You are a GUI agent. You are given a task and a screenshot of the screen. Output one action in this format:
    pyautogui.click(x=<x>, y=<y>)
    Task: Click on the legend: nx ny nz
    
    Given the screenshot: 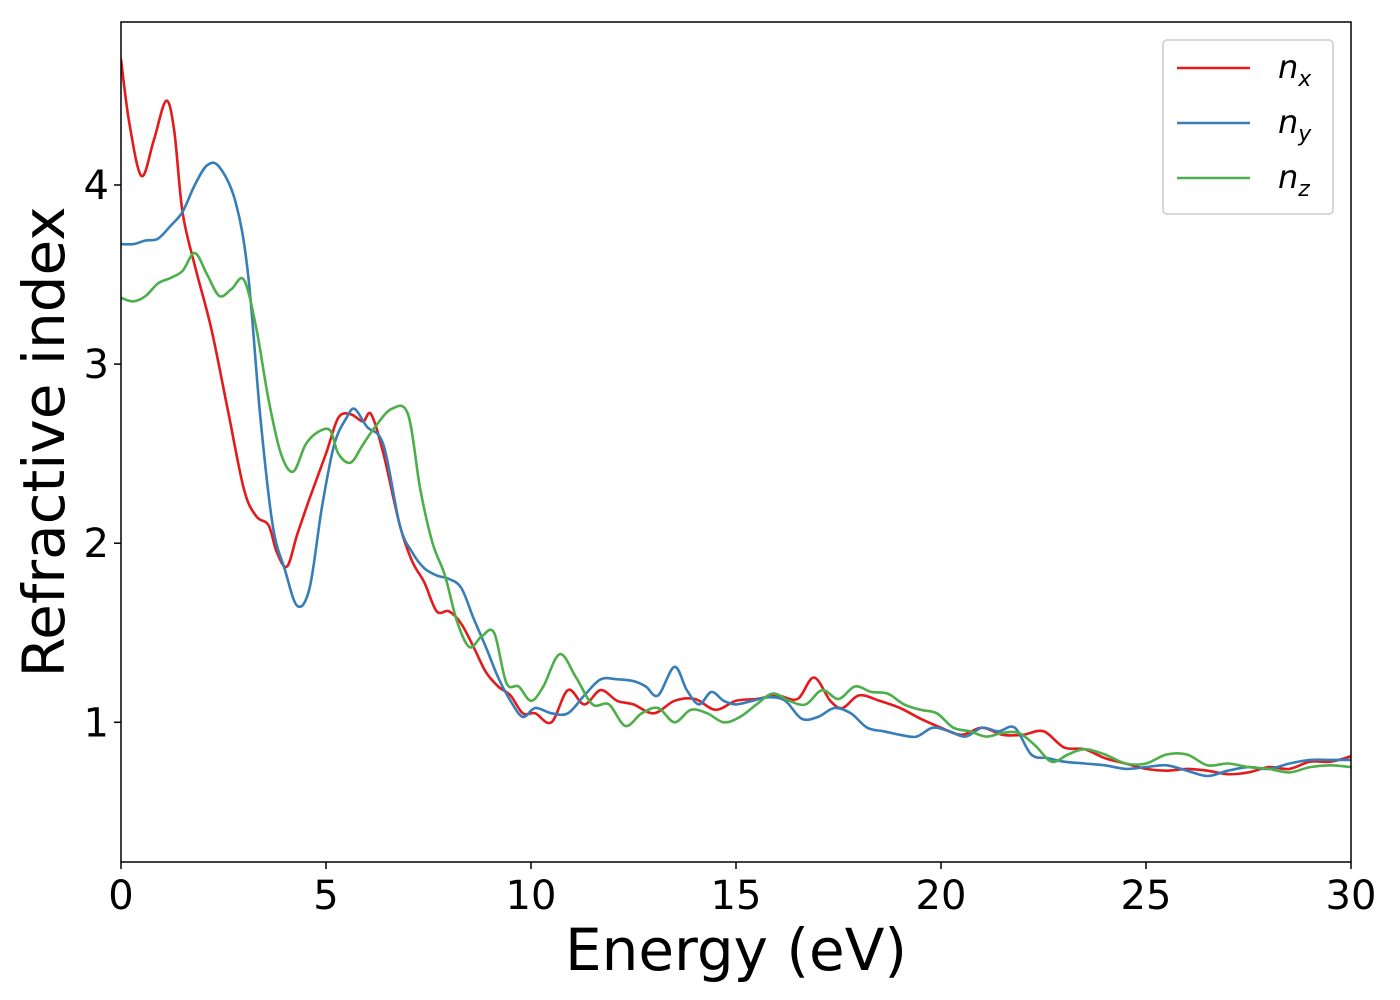 What is the action you would take?
    pyautogui.click(x=1248, y=127)
    